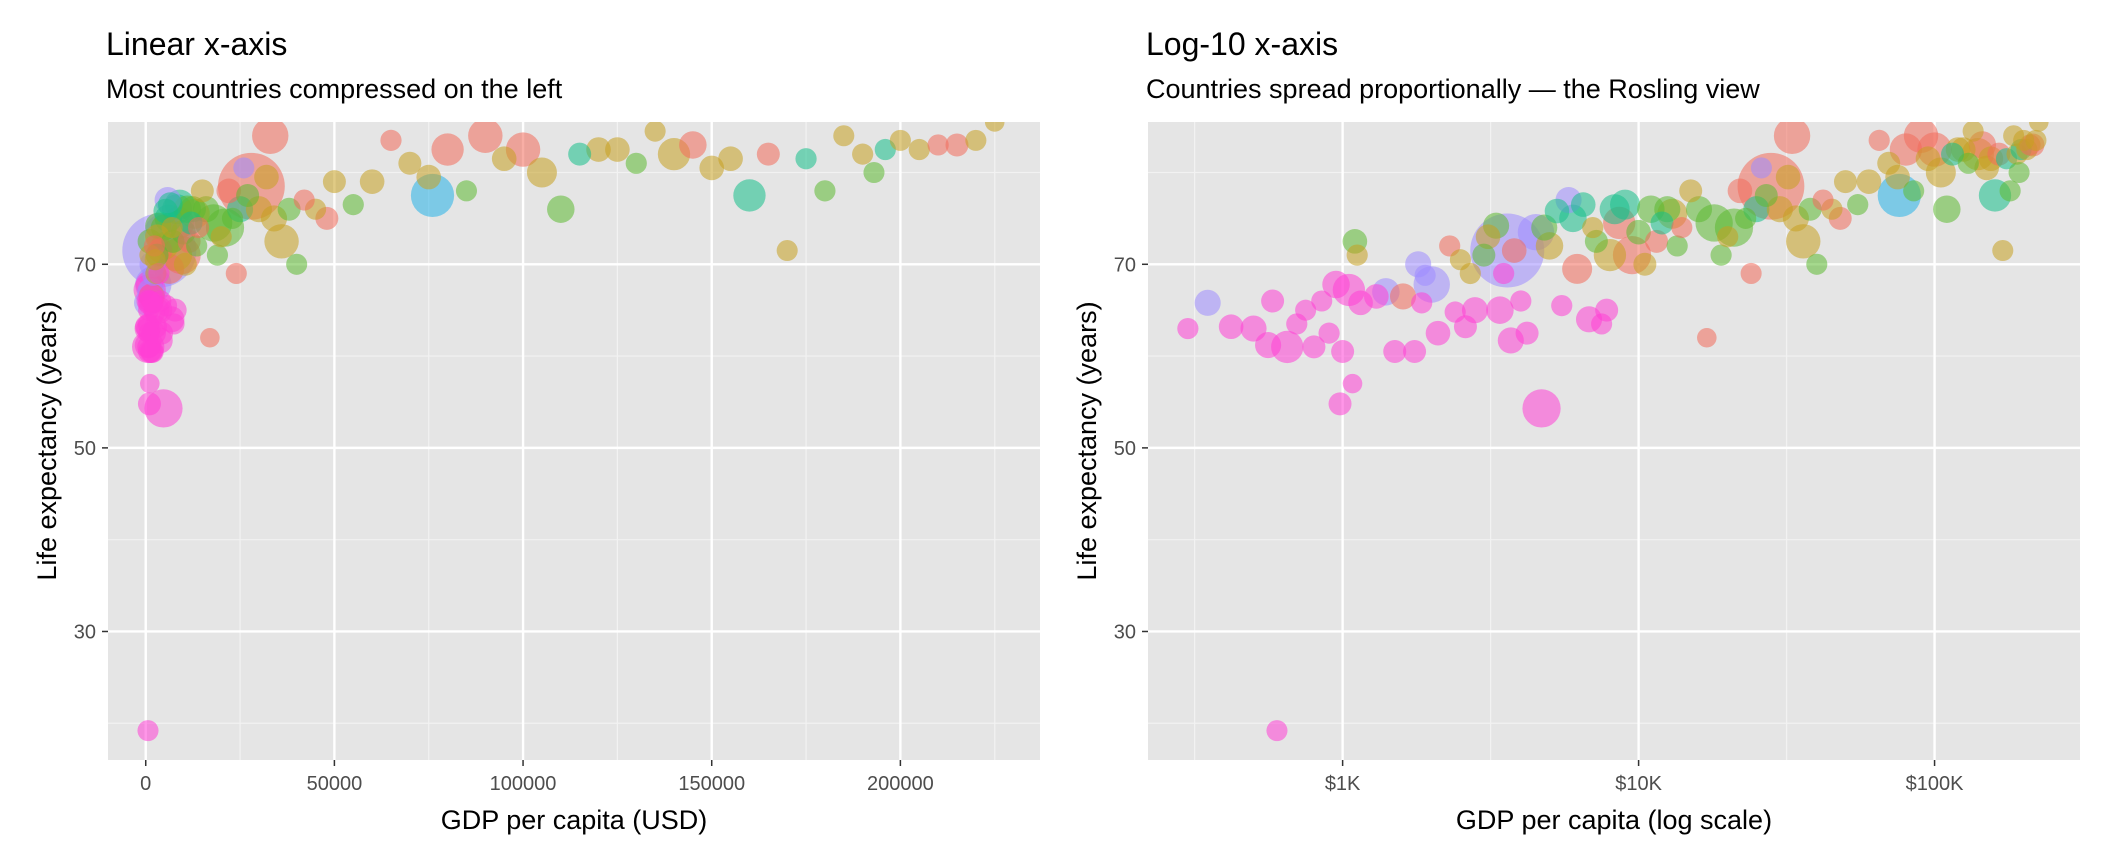 The width and height of the screenshot is (2112, 864). Describe the element at coordinates (711, 784) in the screenshot. I see `x-tick-label: 150000` at that location.